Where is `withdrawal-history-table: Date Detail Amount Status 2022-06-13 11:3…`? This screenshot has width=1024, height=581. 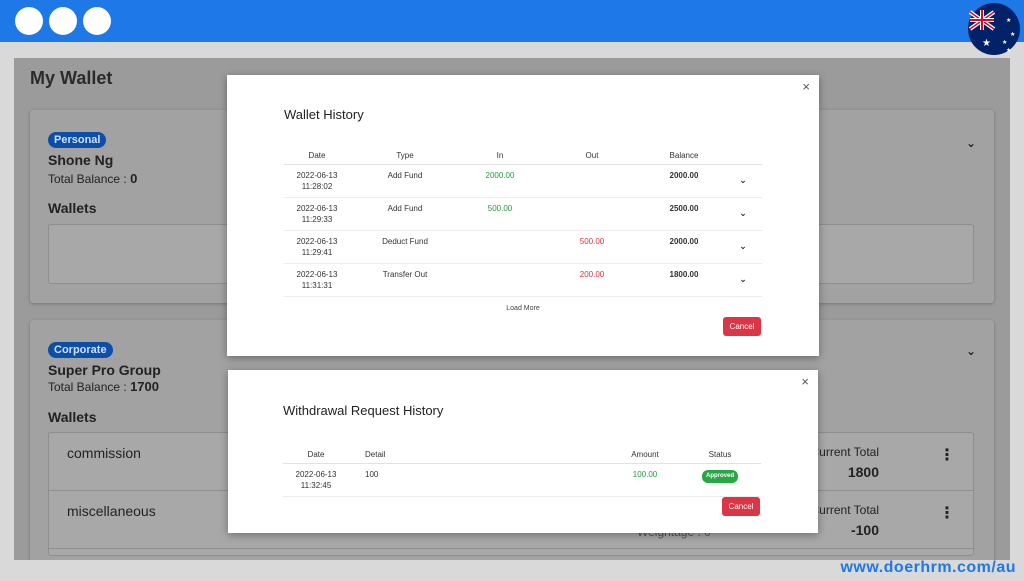 withdrawal-history-table: Date Detail Amount Status 2022-06-13 11:3… is located at coordinates (522, 471).